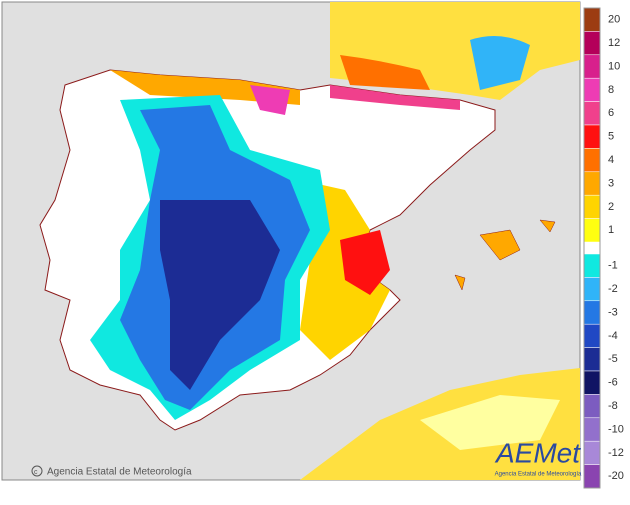 This screenshot has height=505, width=630. What do you see at coordinates (505, 255) in the screenshot?
I see `balearic` at bounding box center [505, 255].